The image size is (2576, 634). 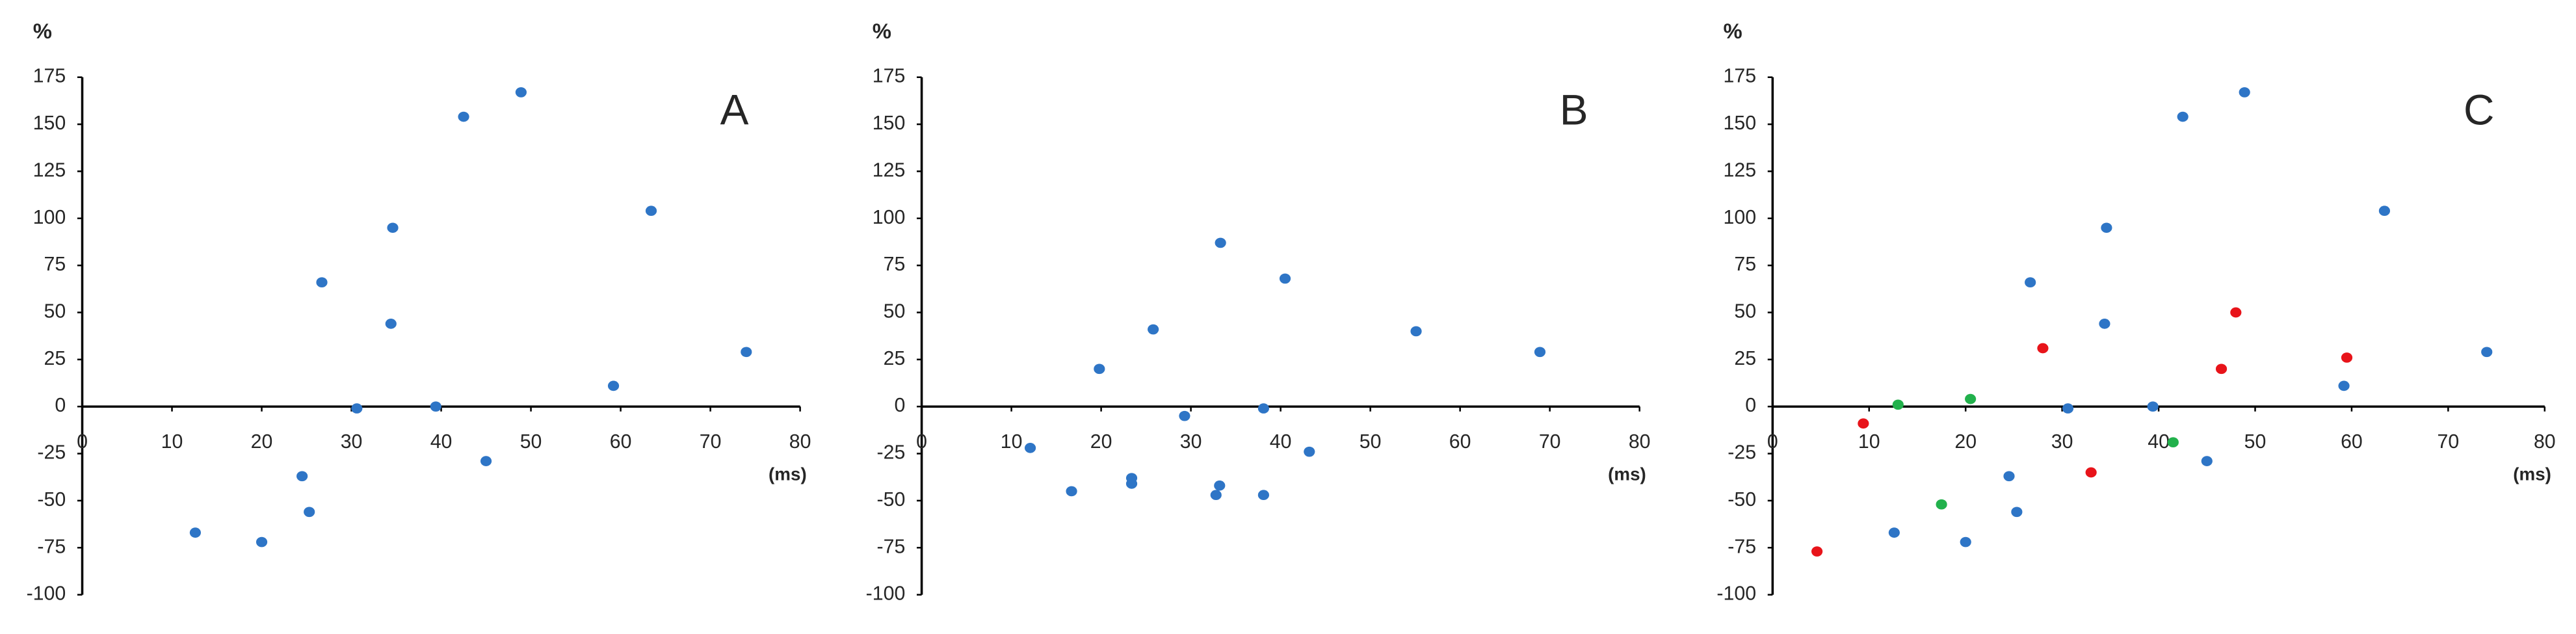 What do you see at coordinates (734, 110) in the screenshot?
I see `panel-label: A` at bounding box center [734, 110].